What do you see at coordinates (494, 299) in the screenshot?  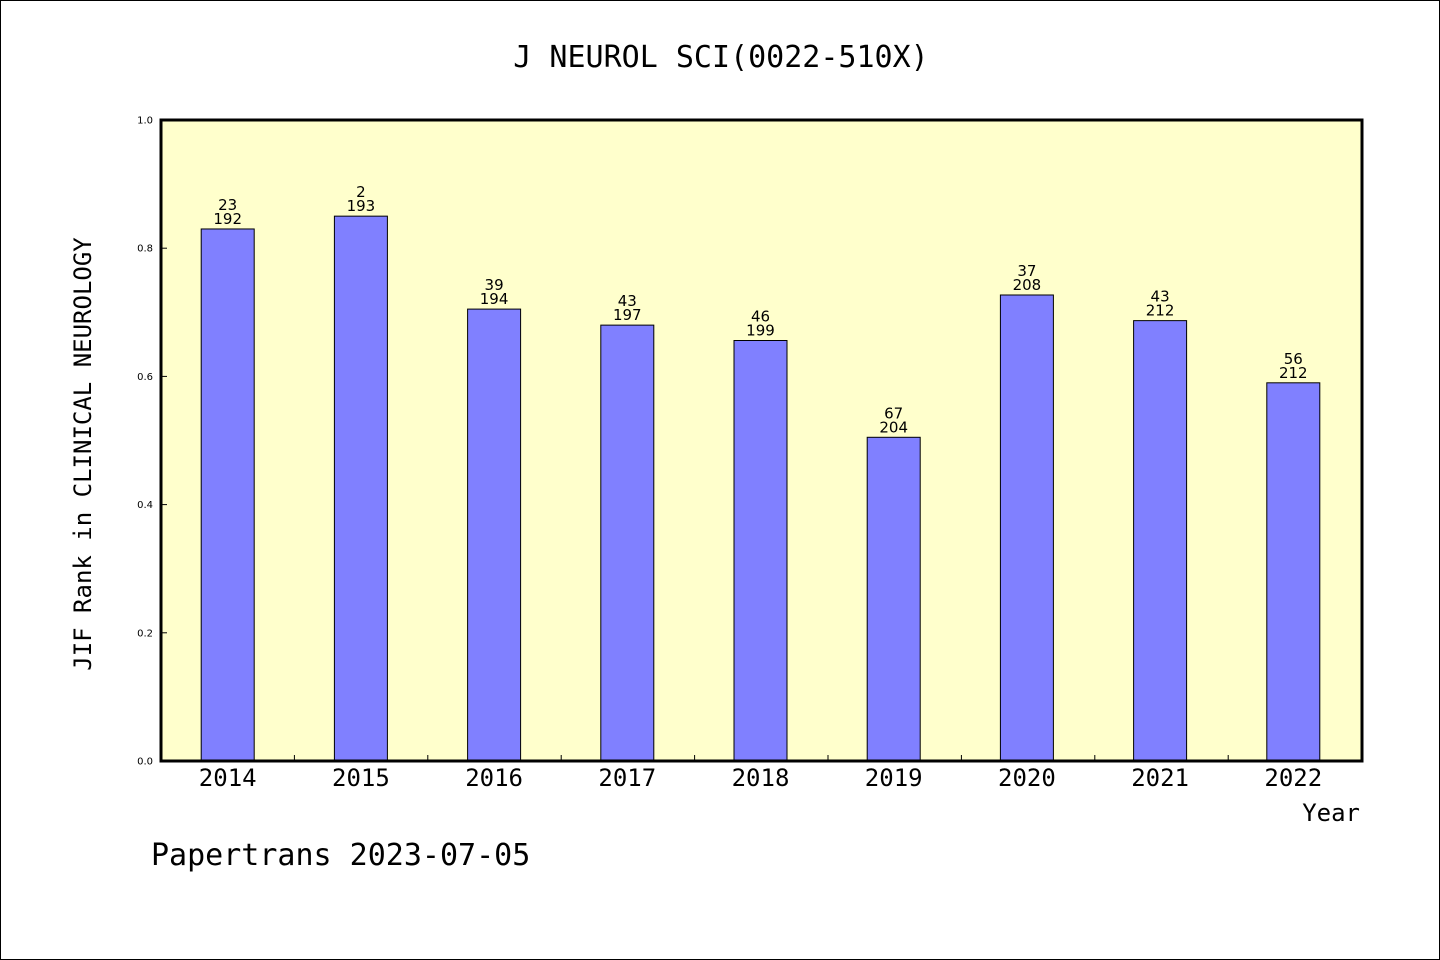 I see `bar-total-label: 194` at bounding box center [494, 299].